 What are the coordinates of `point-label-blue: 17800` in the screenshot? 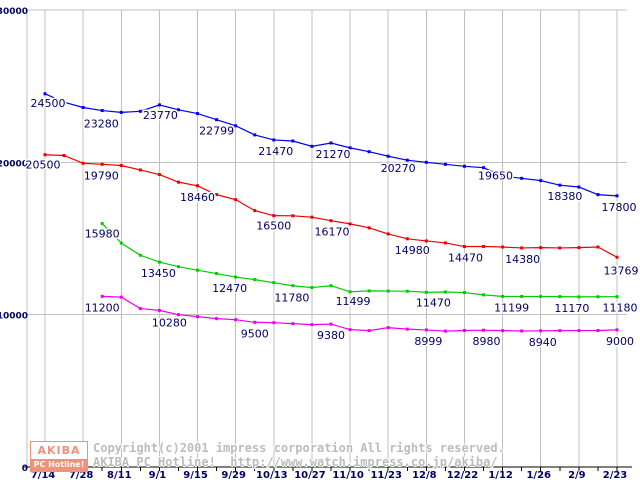 It's located at (619, 207).